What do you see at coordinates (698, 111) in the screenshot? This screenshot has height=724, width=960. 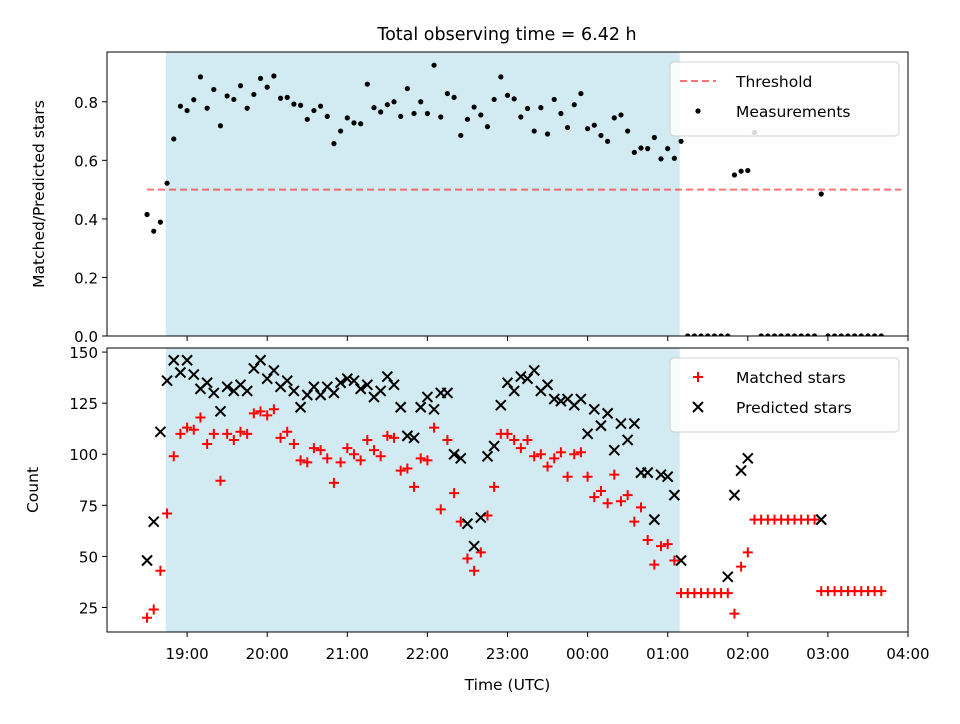 I see `legend-swatch` at bounding box center [698, 111].